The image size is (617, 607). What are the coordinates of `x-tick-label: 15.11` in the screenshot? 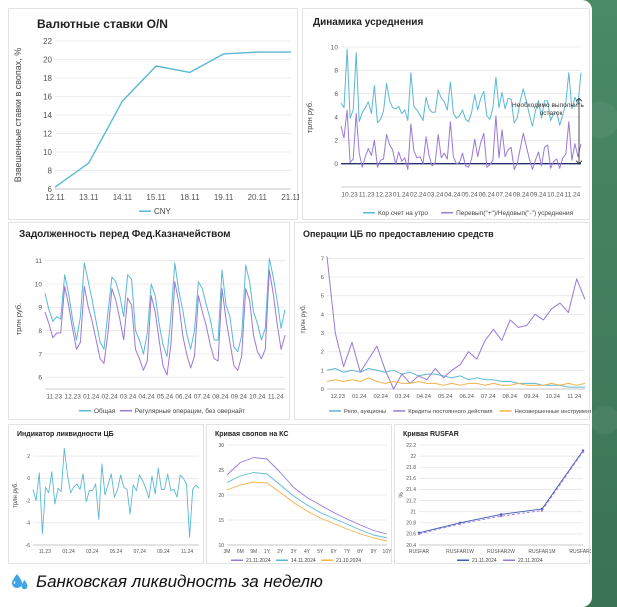 It's located at (156, 197).